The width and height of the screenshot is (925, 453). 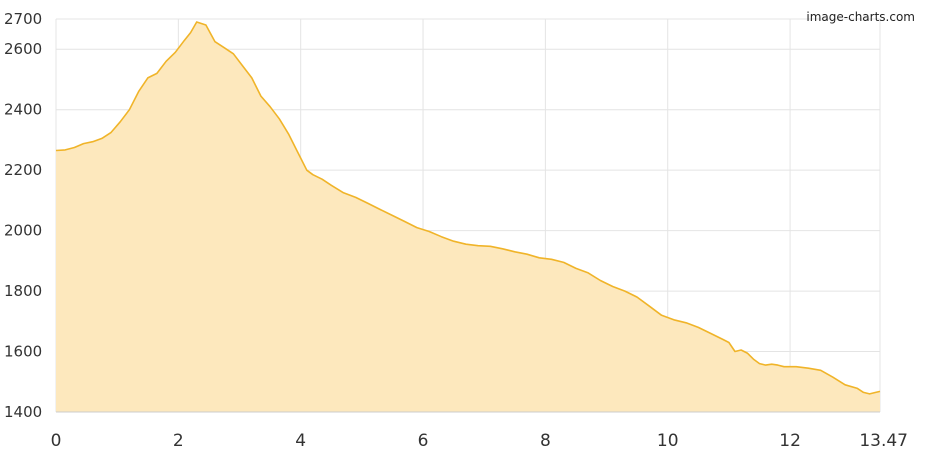 I want to click on x-tick-label-0: 0, so click(x=56, y=441).